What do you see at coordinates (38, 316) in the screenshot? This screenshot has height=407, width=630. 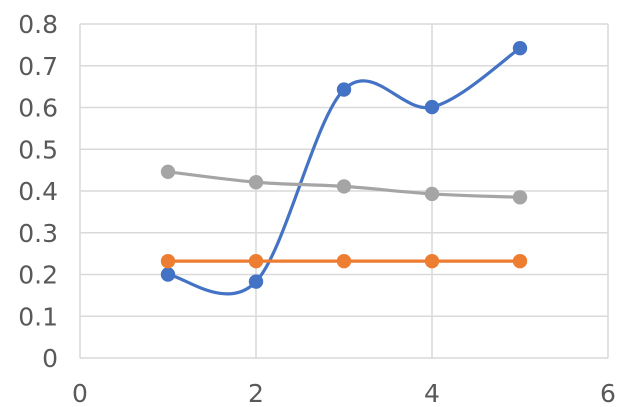 I see `y-tick-label: 0.1` at bounding box center [38, 316].